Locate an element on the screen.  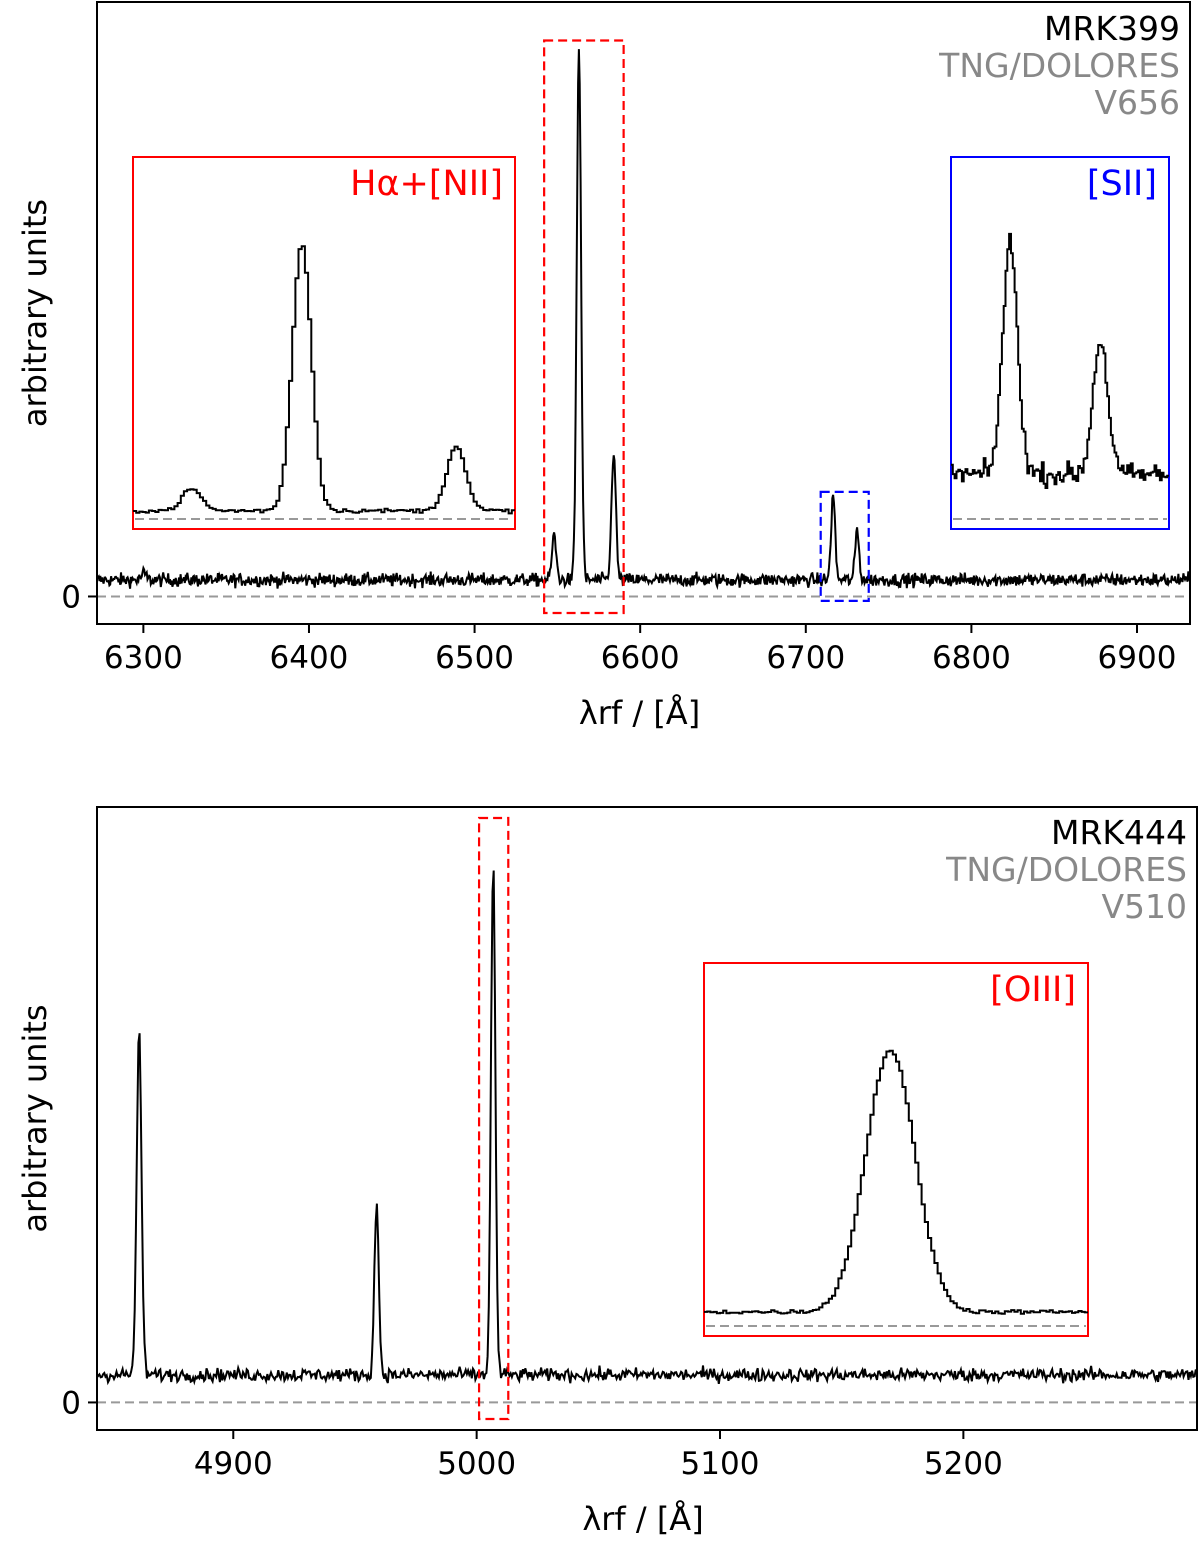
inset-1: [OIII] is located at coordinates (896, 1149).